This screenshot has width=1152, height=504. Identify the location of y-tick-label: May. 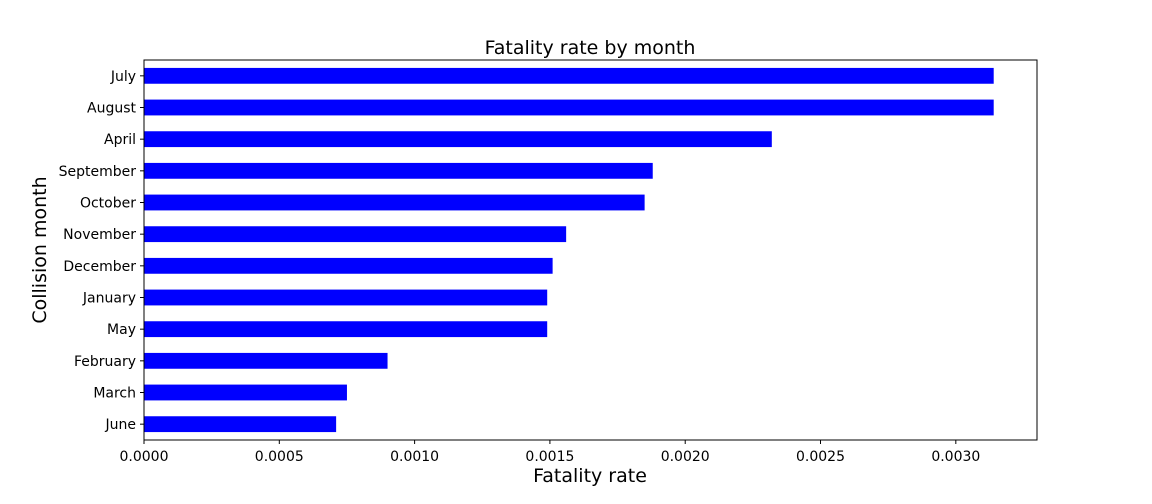
(121, 330).